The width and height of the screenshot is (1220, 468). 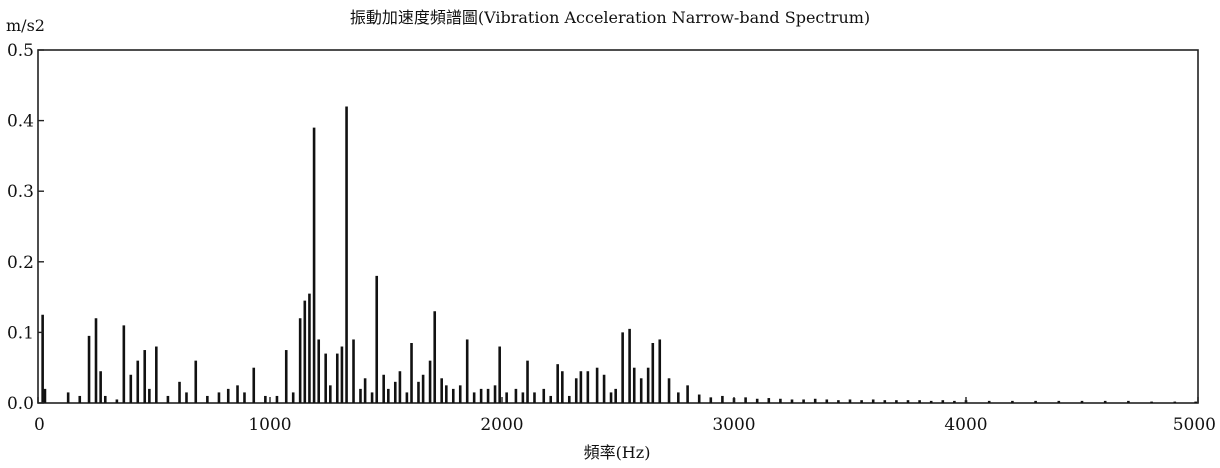 I want to click on x-tick-label: 5000, so click(x=1194, y=425).